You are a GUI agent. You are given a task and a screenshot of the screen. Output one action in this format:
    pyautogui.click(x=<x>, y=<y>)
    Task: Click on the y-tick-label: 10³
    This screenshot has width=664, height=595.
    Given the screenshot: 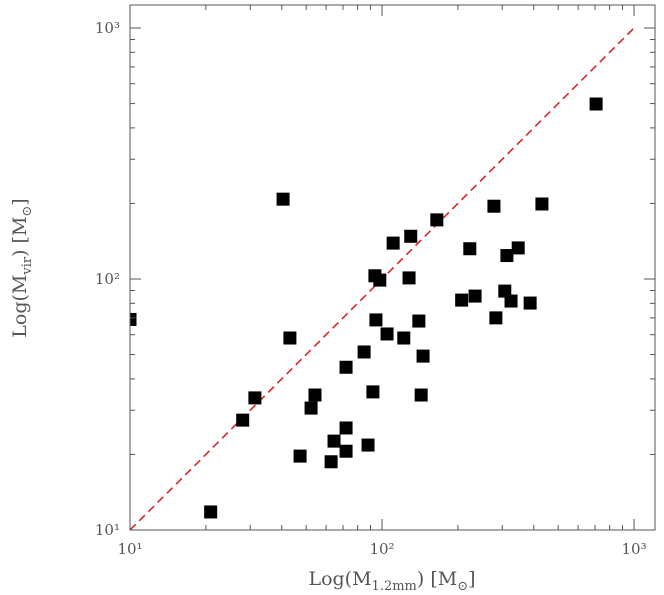 What is the action you would take?
    pyautogui.click(x=107, y=28)
    